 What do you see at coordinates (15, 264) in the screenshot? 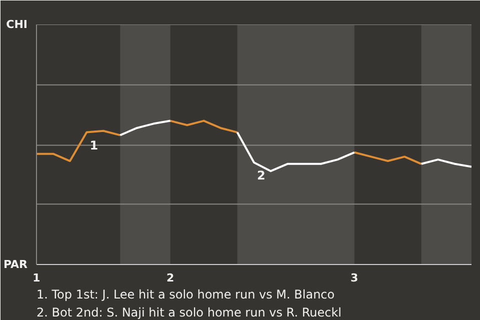
I see `text: PAR` at bounding box center [15, 264].